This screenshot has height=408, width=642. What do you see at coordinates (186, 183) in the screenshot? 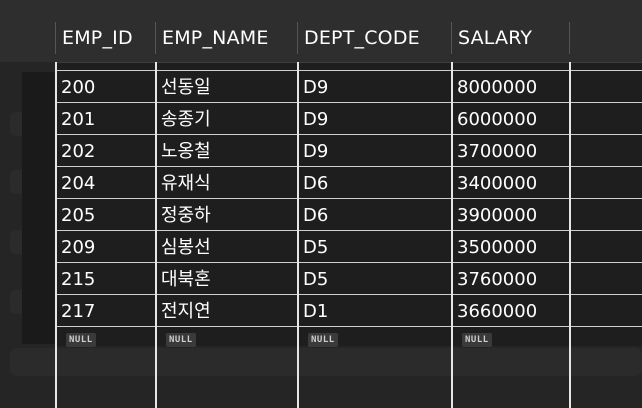
I see `cell-emp-name: 유재식` at bounding box center [186, 183].